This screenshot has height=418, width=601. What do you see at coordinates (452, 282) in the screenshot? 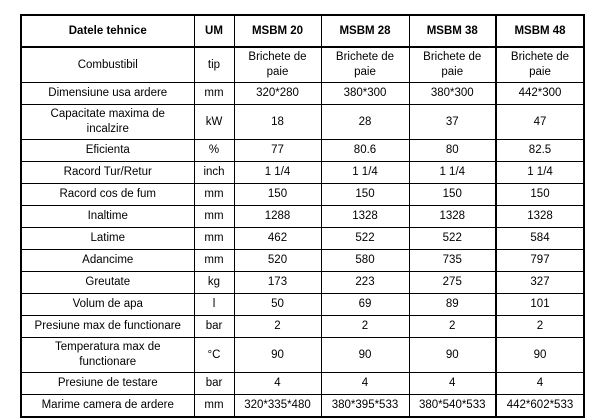
I see `row-value: 275` at bounding box center [452, 282].